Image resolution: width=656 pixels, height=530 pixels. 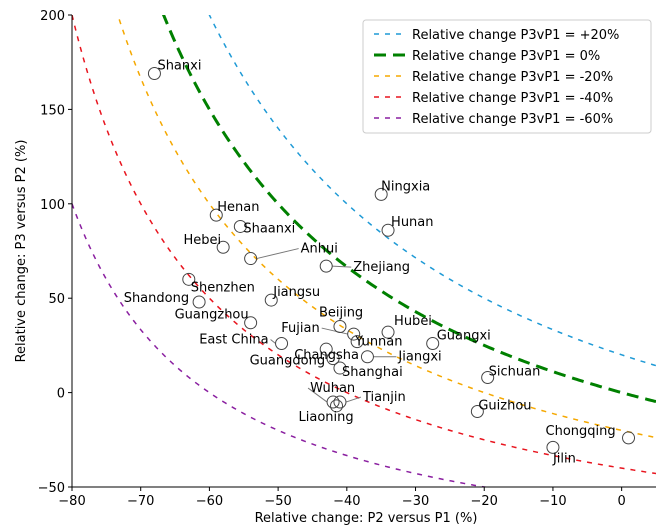 I want to click on point-label-liaoning: Liaoning, so click(x=326, y=417).